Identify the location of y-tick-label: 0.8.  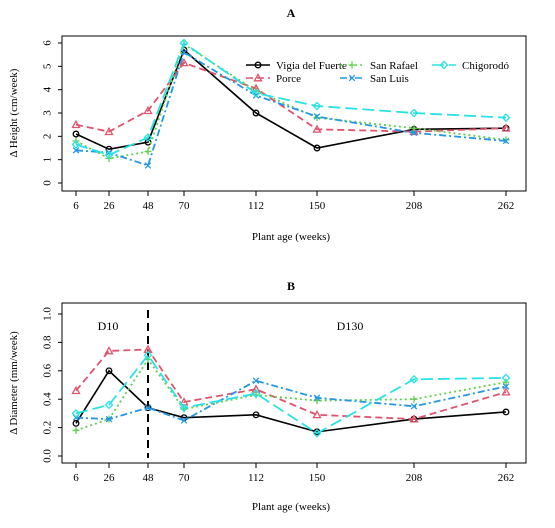
(48, 342).